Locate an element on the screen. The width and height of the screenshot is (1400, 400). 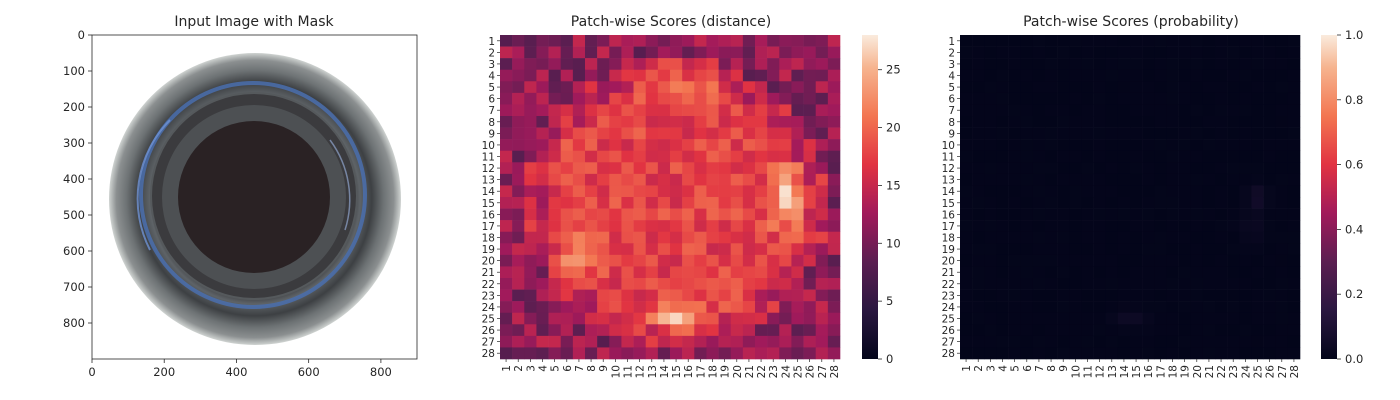
distance-col-label: 18 is located at coordinates (714, 371).